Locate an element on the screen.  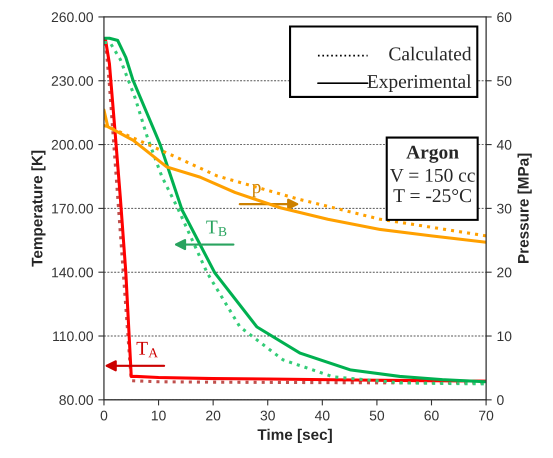
annotation: T = -25°C is located at coordinates (432, 195).